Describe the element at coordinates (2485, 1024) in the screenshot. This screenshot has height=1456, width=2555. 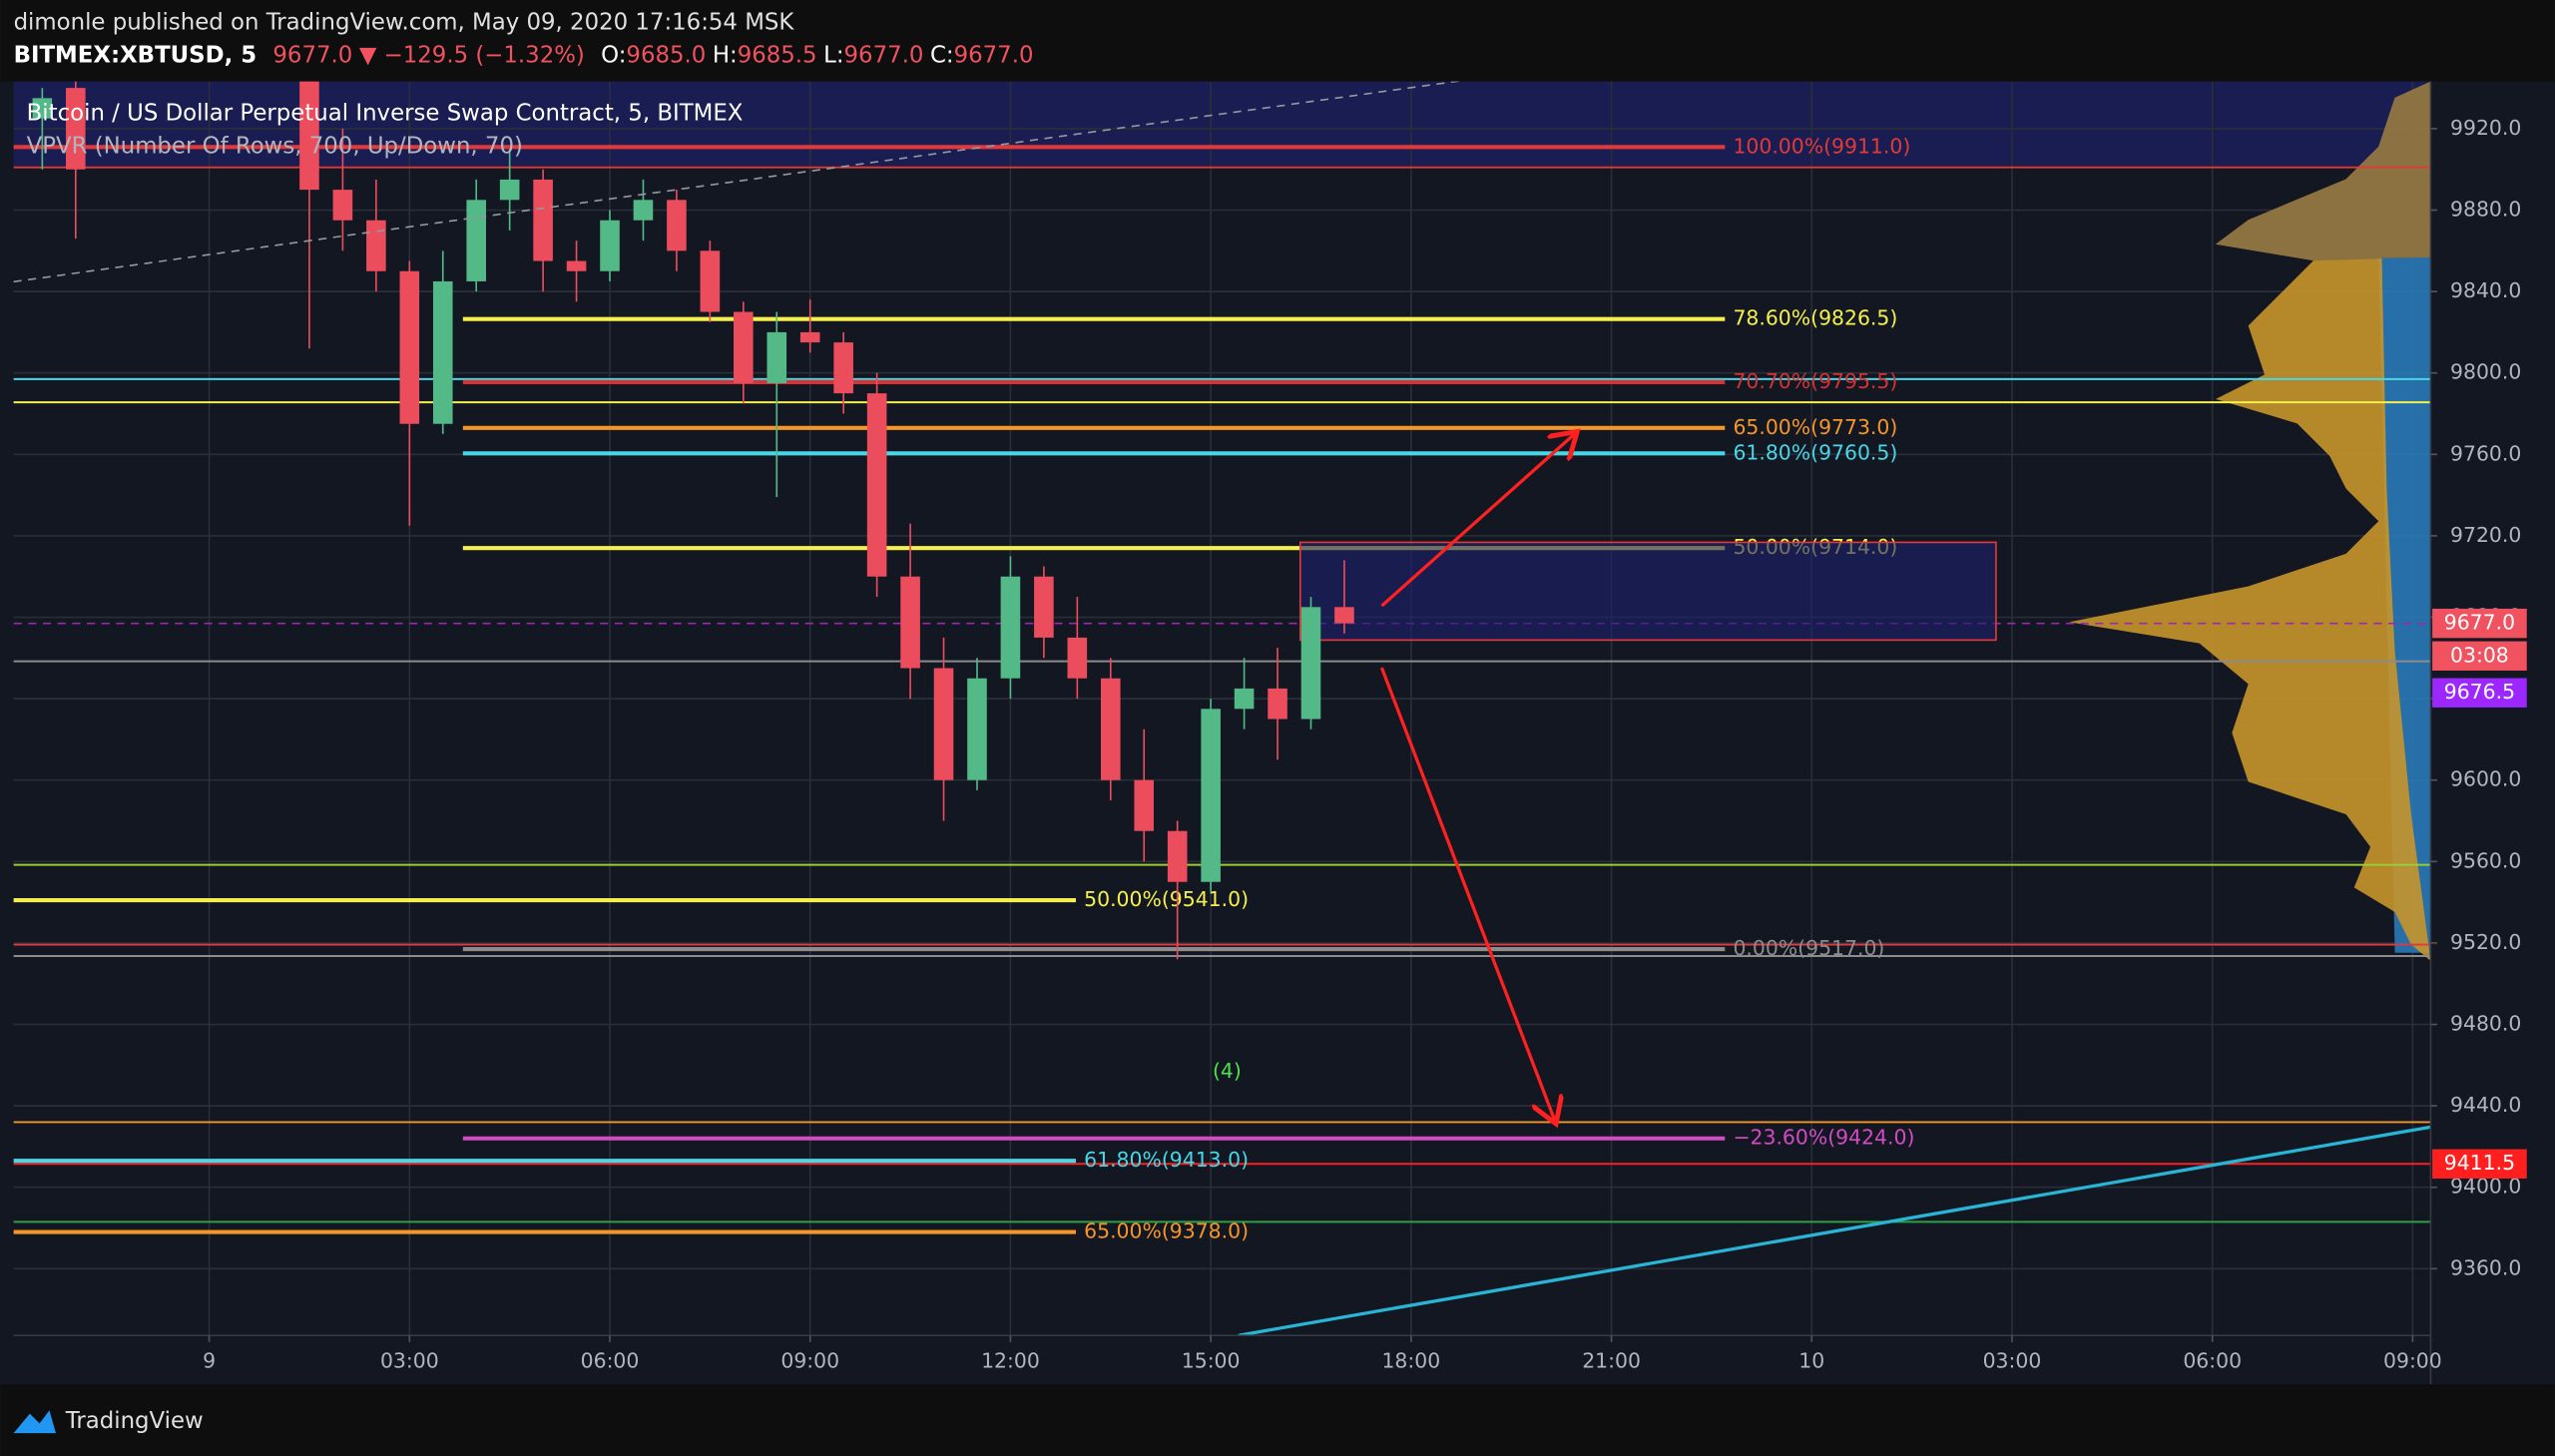
I see `y-tick-label: 9480.0` at that location.